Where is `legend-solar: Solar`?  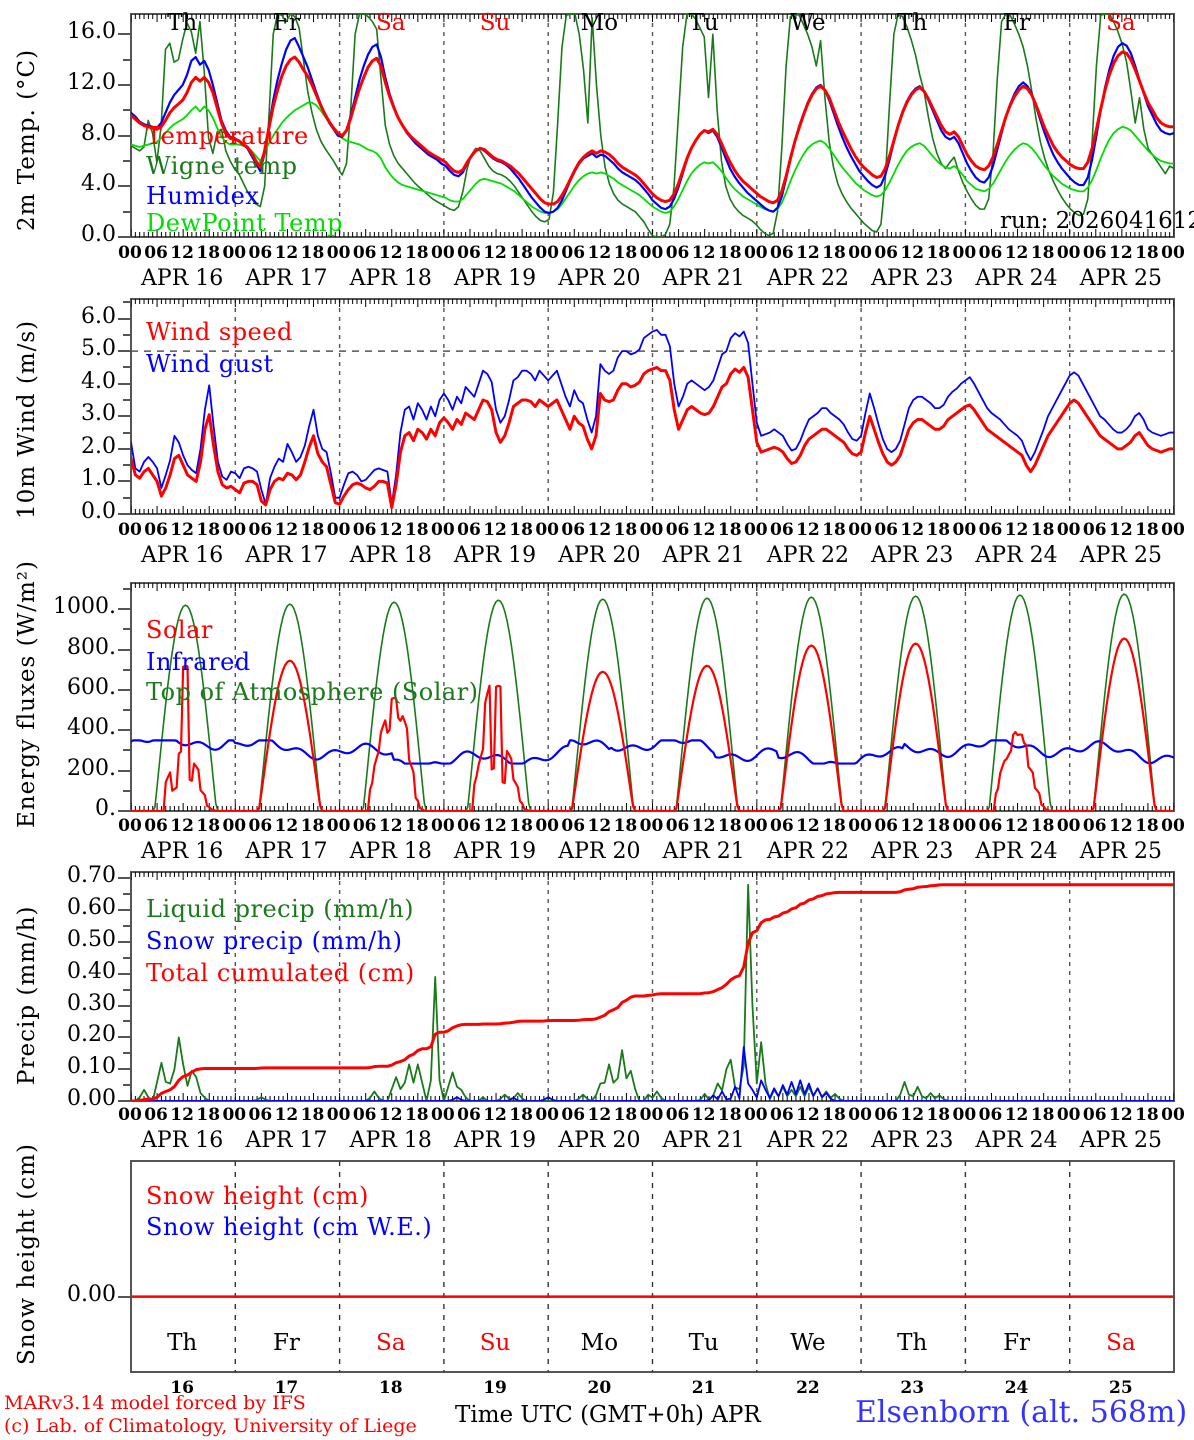 legend-solar: Solar is located at coordinates (179, 630).